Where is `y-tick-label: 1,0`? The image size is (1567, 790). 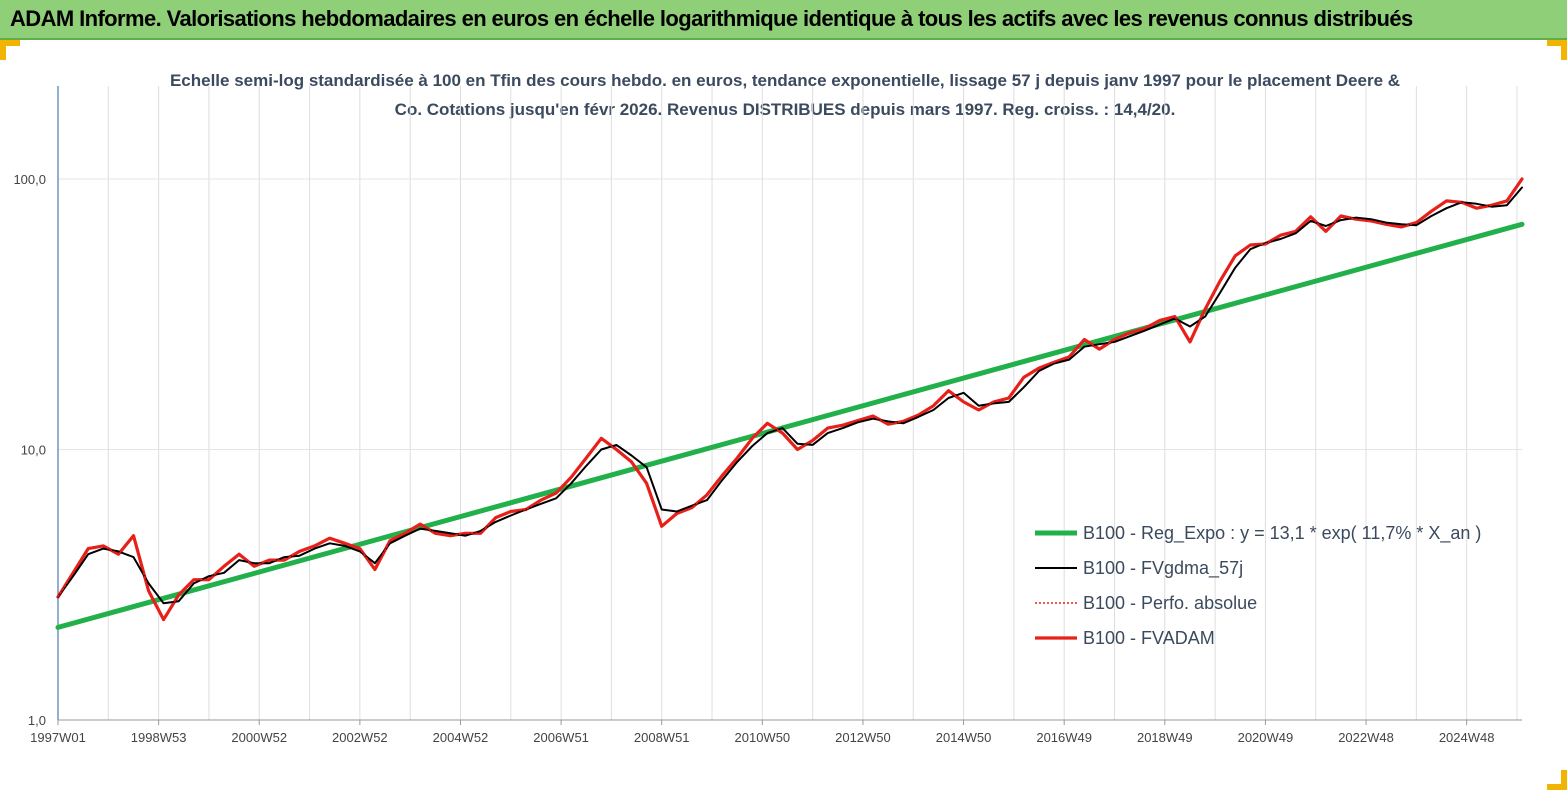 y-tick-label: 1,0 is located at coordinates (37, 720).